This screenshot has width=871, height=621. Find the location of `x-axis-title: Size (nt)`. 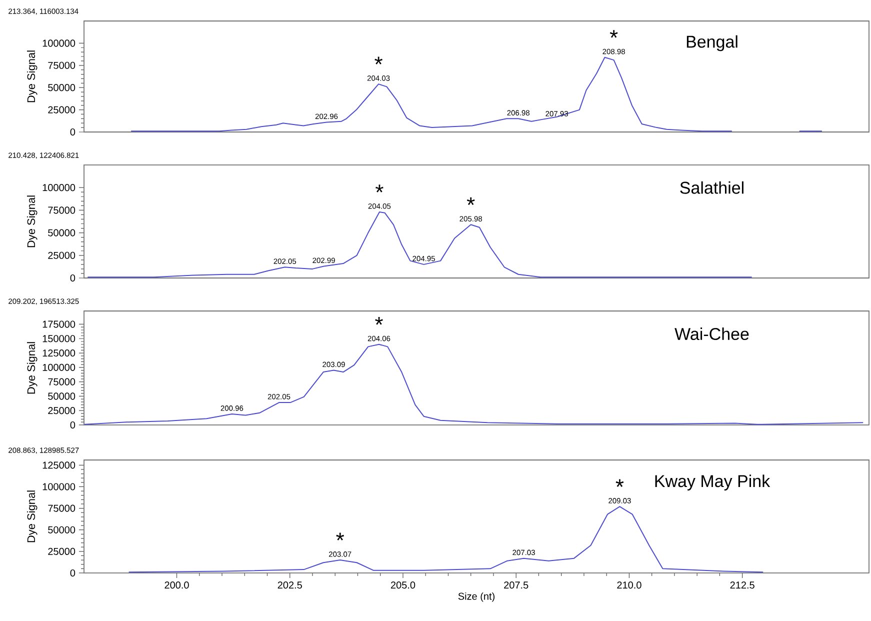

x-axis-title: Size (nt) is located at coordinates (476, 597).